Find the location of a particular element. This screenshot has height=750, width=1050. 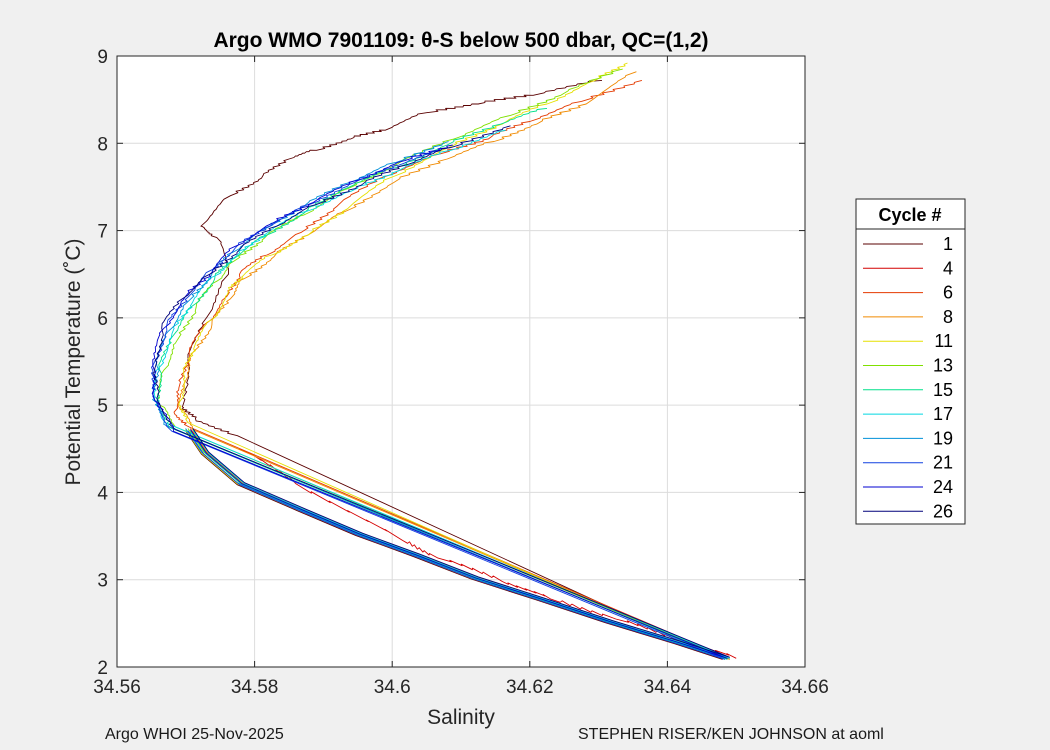

legend-label-19: 19 is located at coordinates (943, 438).